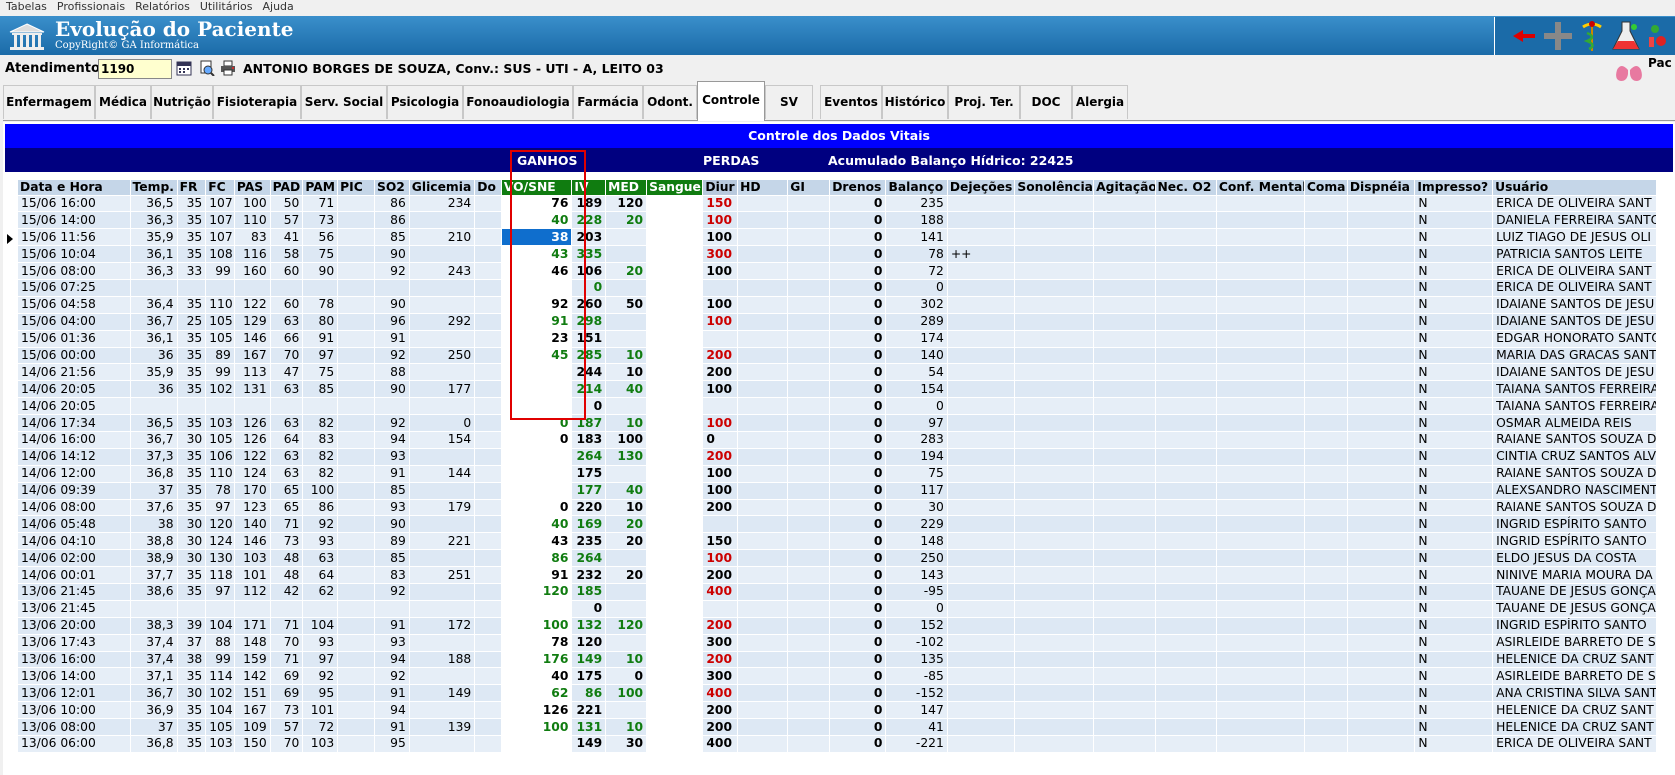 The height and width of the screenshot is (775, 1675). Describe the element at coordinates (191, 188) in the screenshot. I see `col-header-fr: FR` at that location.